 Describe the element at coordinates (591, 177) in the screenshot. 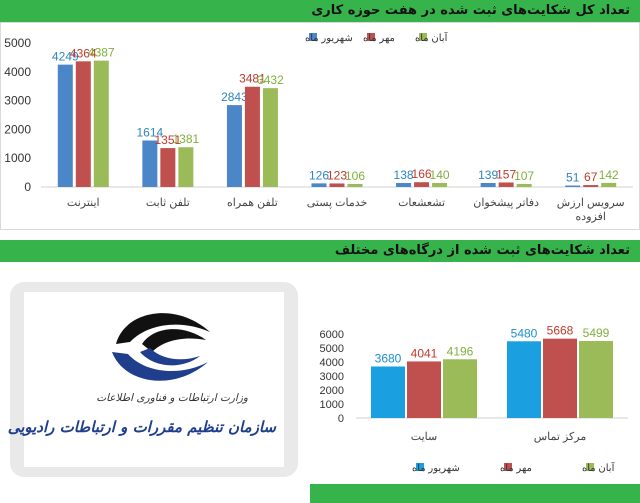

I see `data-label: 67` at that location.